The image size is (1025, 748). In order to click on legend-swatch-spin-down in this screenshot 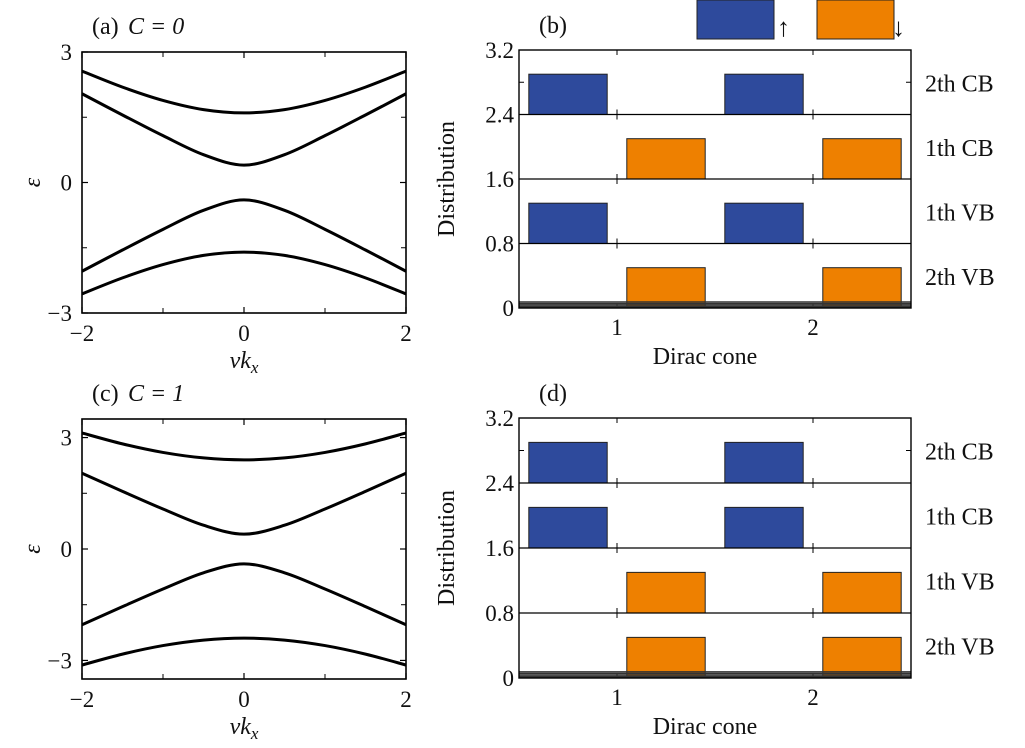, I will do `click(855, 20)`.